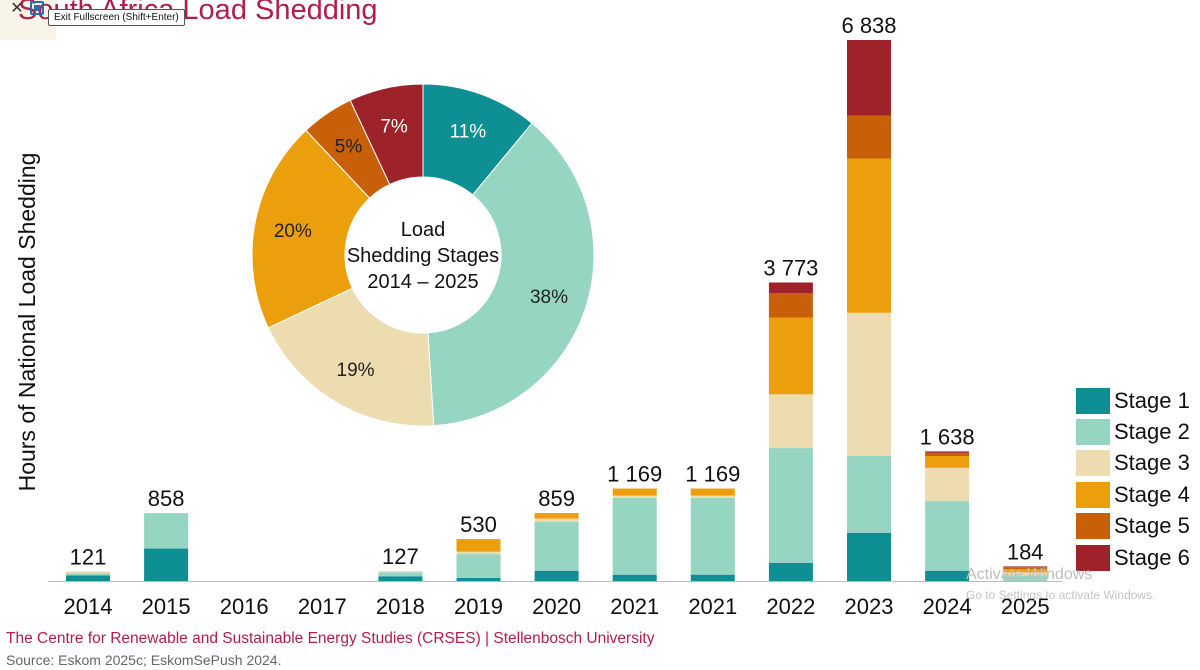 The width and height of the screenshot is (1200, 670). What do you see at coordinates (712, 606) in the screenshot?
I see `x-tick-label: 2021` at bounding box center [712, 606].